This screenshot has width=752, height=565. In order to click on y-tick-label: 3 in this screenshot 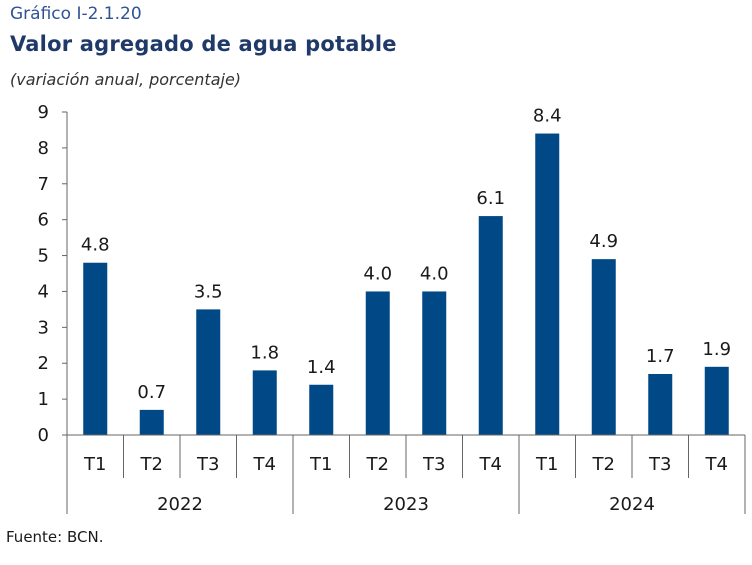, I will do `click(43, 327)`.